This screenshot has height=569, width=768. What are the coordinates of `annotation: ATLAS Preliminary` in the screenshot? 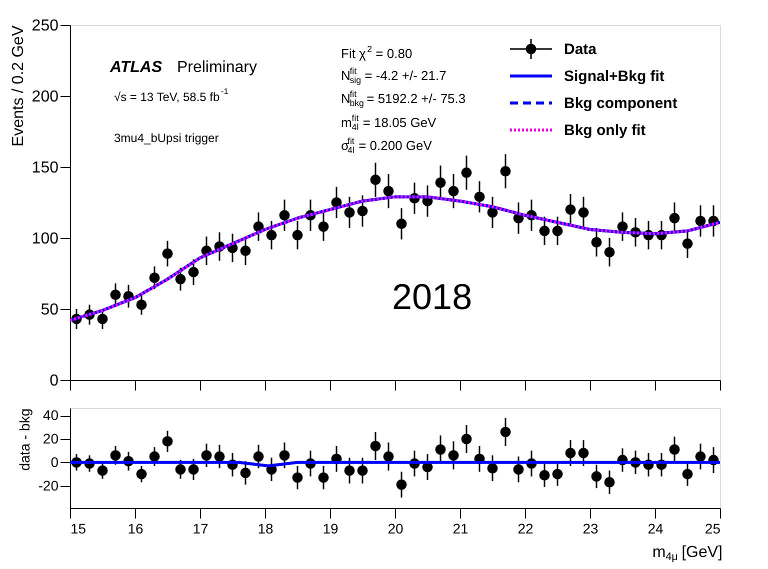 It's located at (183, 67).